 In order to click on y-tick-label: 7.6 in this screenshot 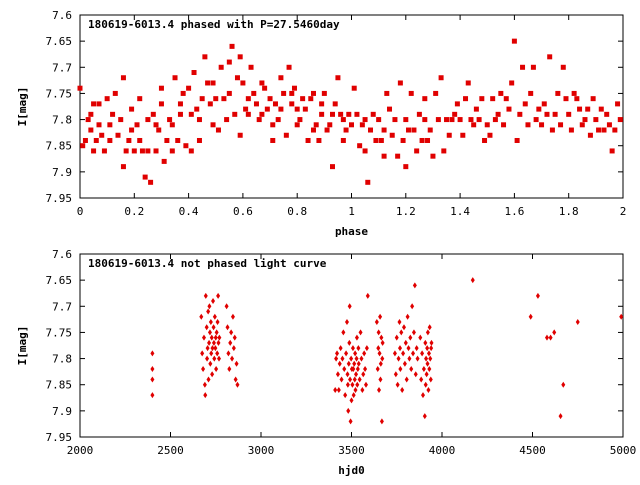, I will do `click(62, 254)`.